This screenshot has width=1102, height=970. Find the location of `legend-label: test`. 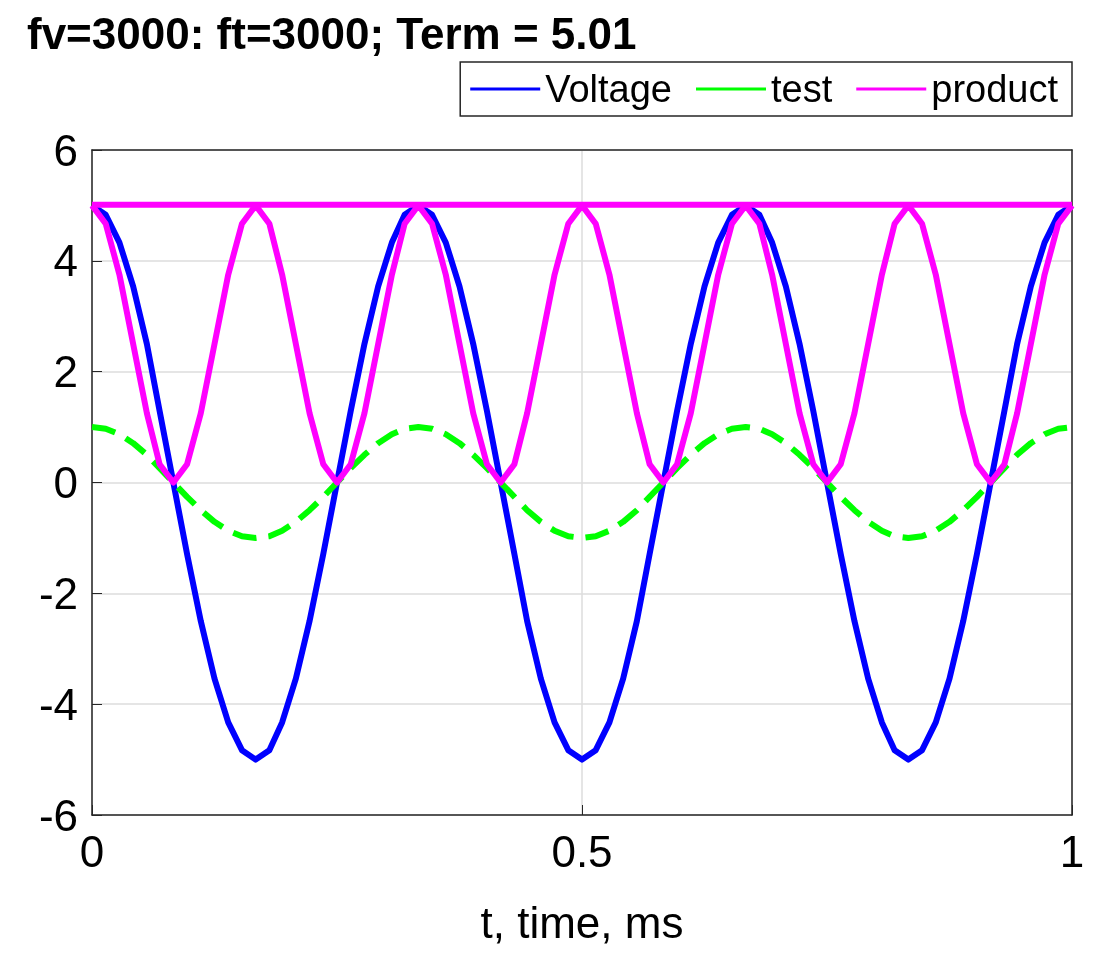

legend-label: test is located at coordinates (802, 89).